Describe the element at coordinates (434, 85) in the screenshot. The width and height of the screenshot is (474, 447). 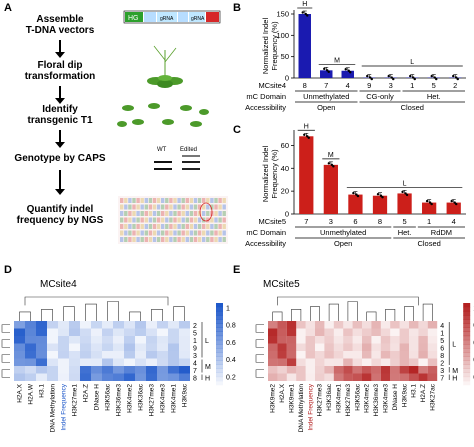
I see `category-label: 5` at that location.